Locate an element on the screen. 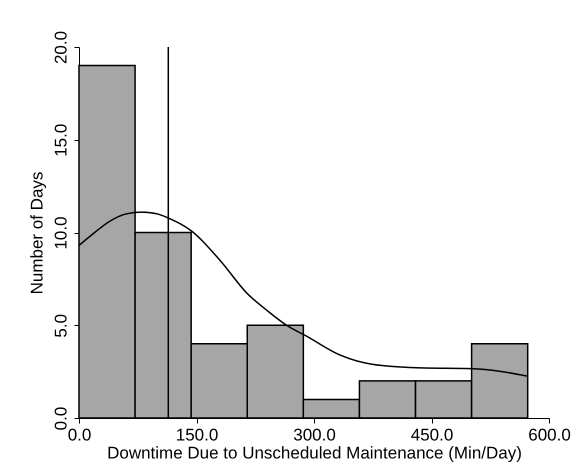  y-tick-label: 15.0 is located at coordinates (61, 140).